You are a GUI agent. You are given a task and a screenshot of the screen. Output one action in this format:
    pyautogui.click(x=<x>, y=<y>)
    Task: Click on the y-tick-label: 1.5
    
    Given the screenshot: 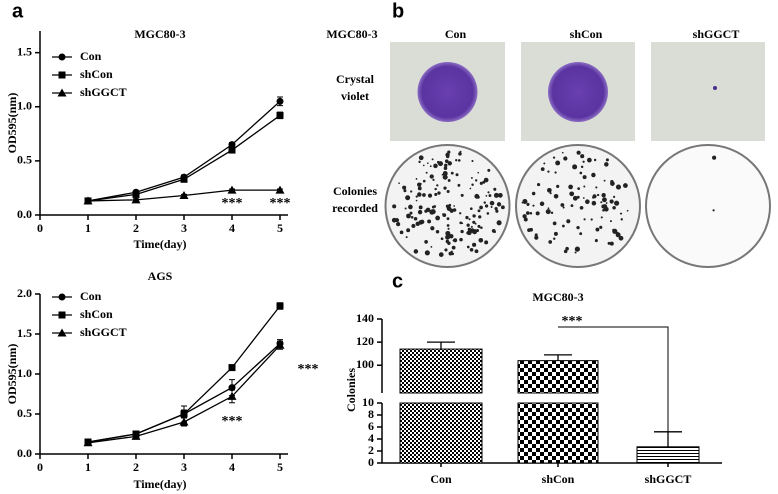 What is the action you would take?
    pyautogui.click(x=24, y=333)
    